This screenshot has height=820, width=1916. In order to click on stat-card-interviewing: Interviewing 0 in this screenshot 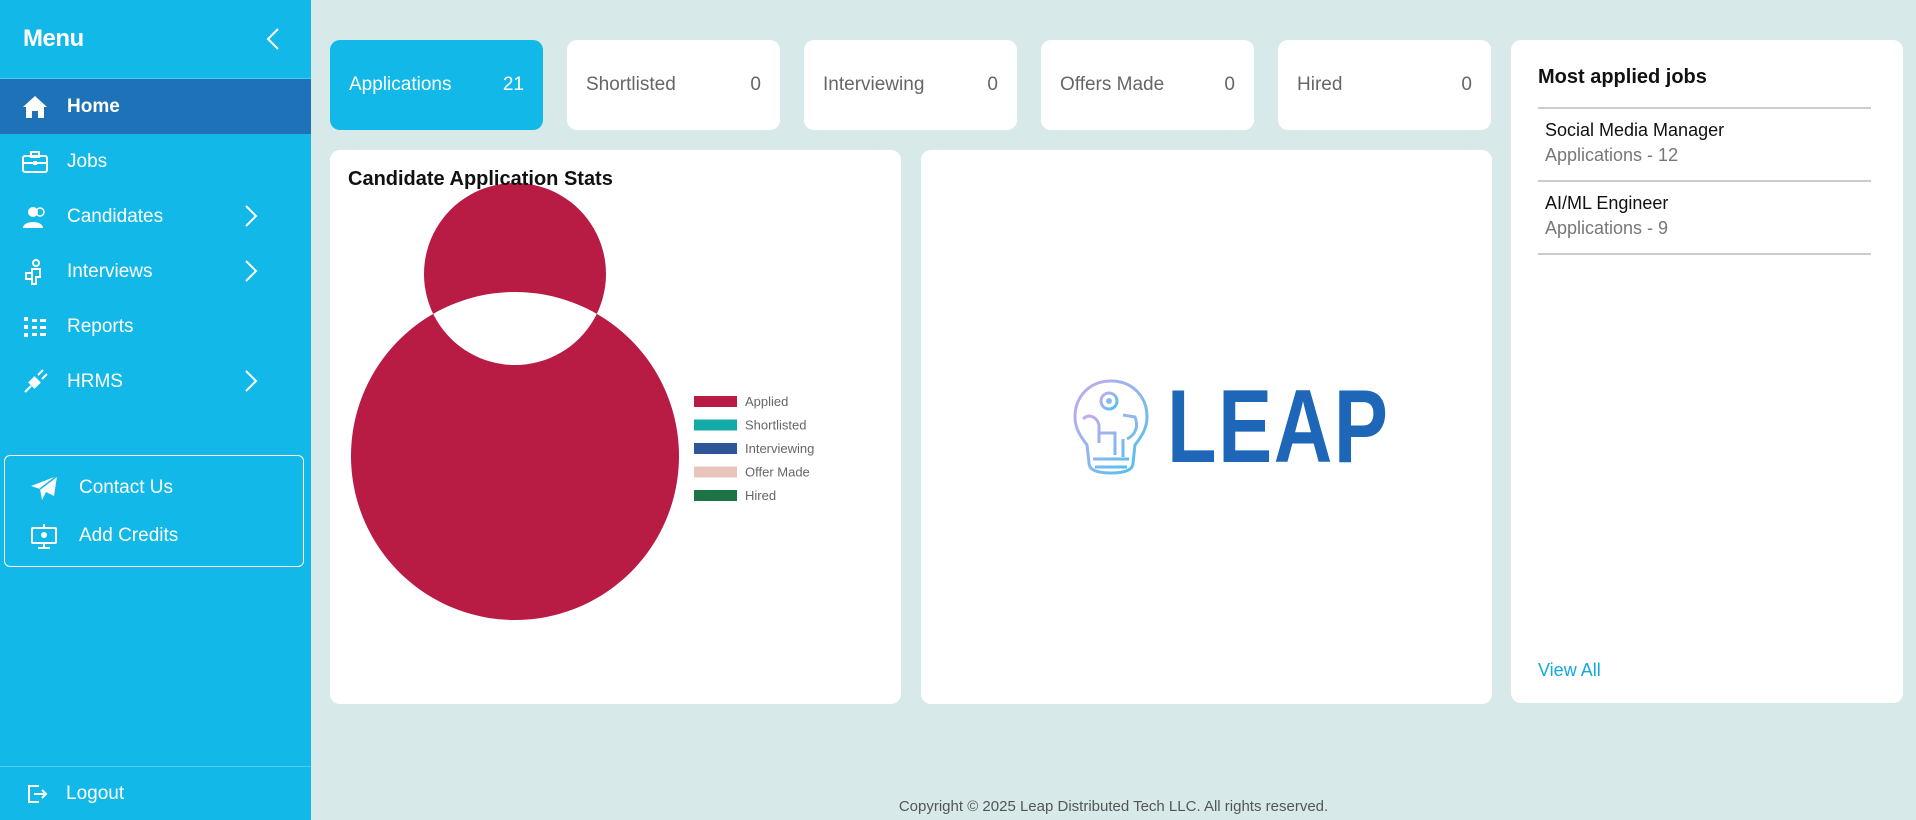, I will do `click(910, 85)`.